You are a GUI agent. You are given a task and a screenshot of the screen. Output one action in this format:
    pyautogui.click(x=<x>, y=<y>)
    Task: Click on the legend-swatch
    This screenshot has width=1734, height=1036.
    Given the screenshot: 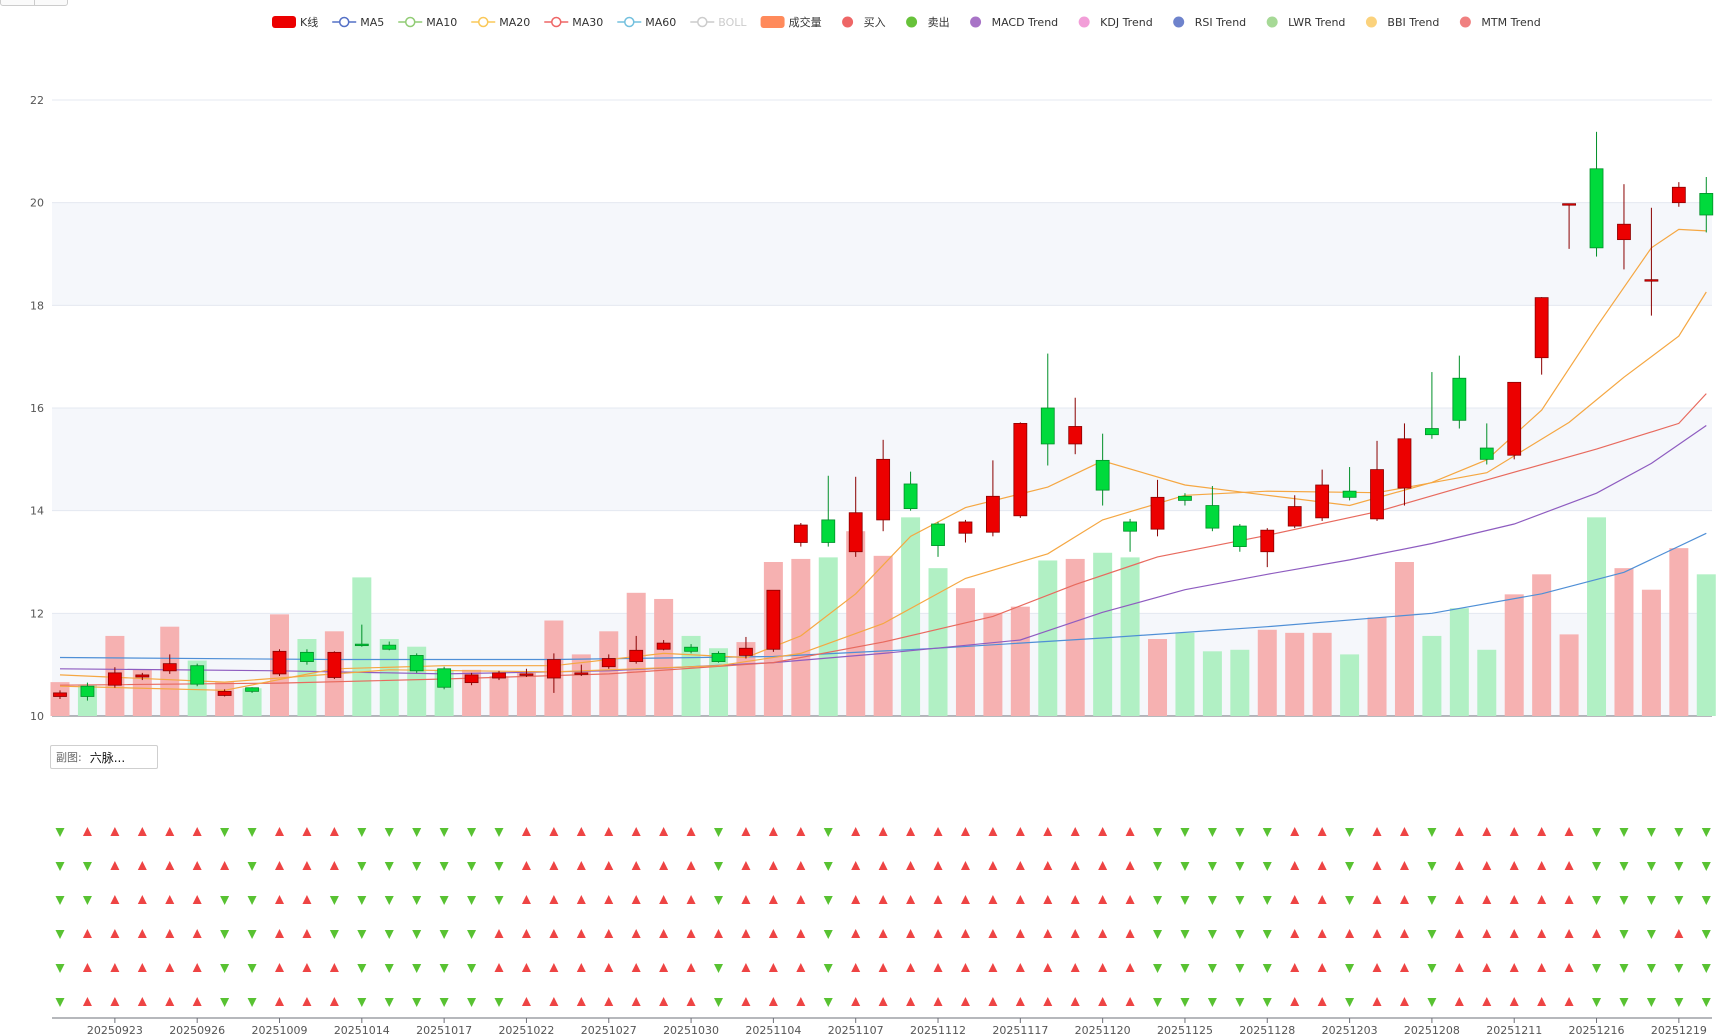 What is the action you would take?
    pyautogui.click(x=284, y=22)
    